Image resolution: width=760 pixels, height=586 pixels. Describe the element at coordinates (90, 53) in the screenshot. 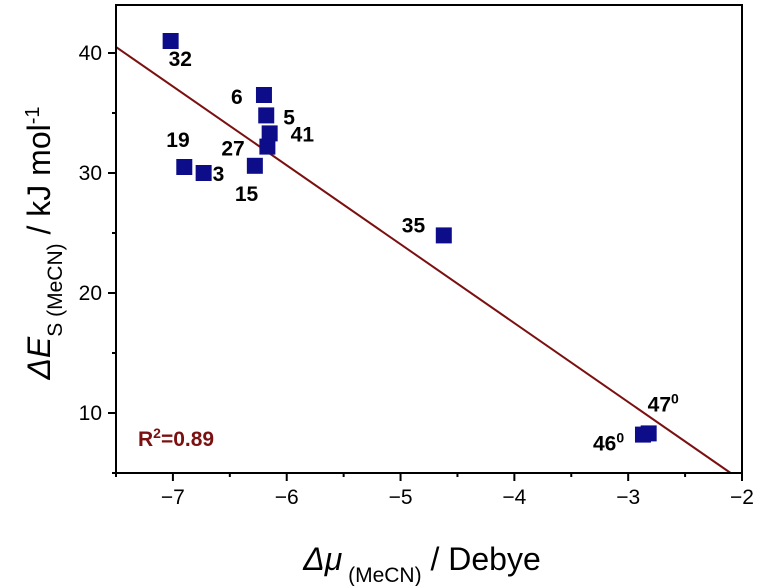

I see `y-tick-label: 40` at that location.